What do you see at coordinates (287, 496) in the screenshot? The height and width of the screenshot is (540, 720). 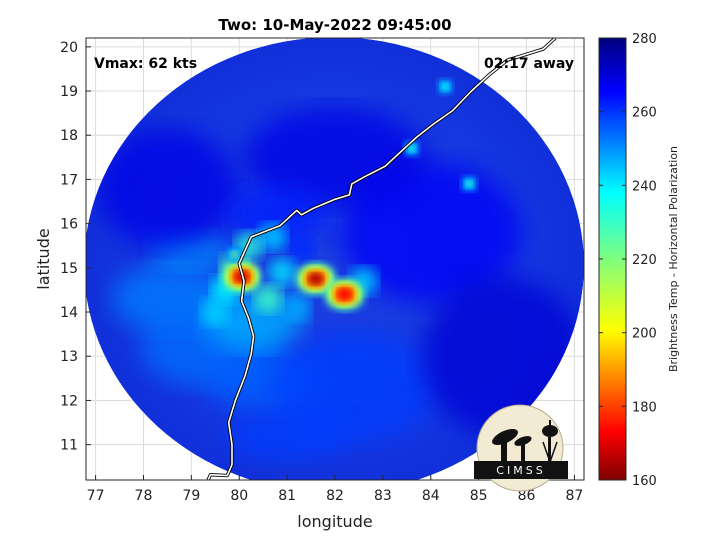 I see `x-tick-label: 81` at bounding box center [287, 496].